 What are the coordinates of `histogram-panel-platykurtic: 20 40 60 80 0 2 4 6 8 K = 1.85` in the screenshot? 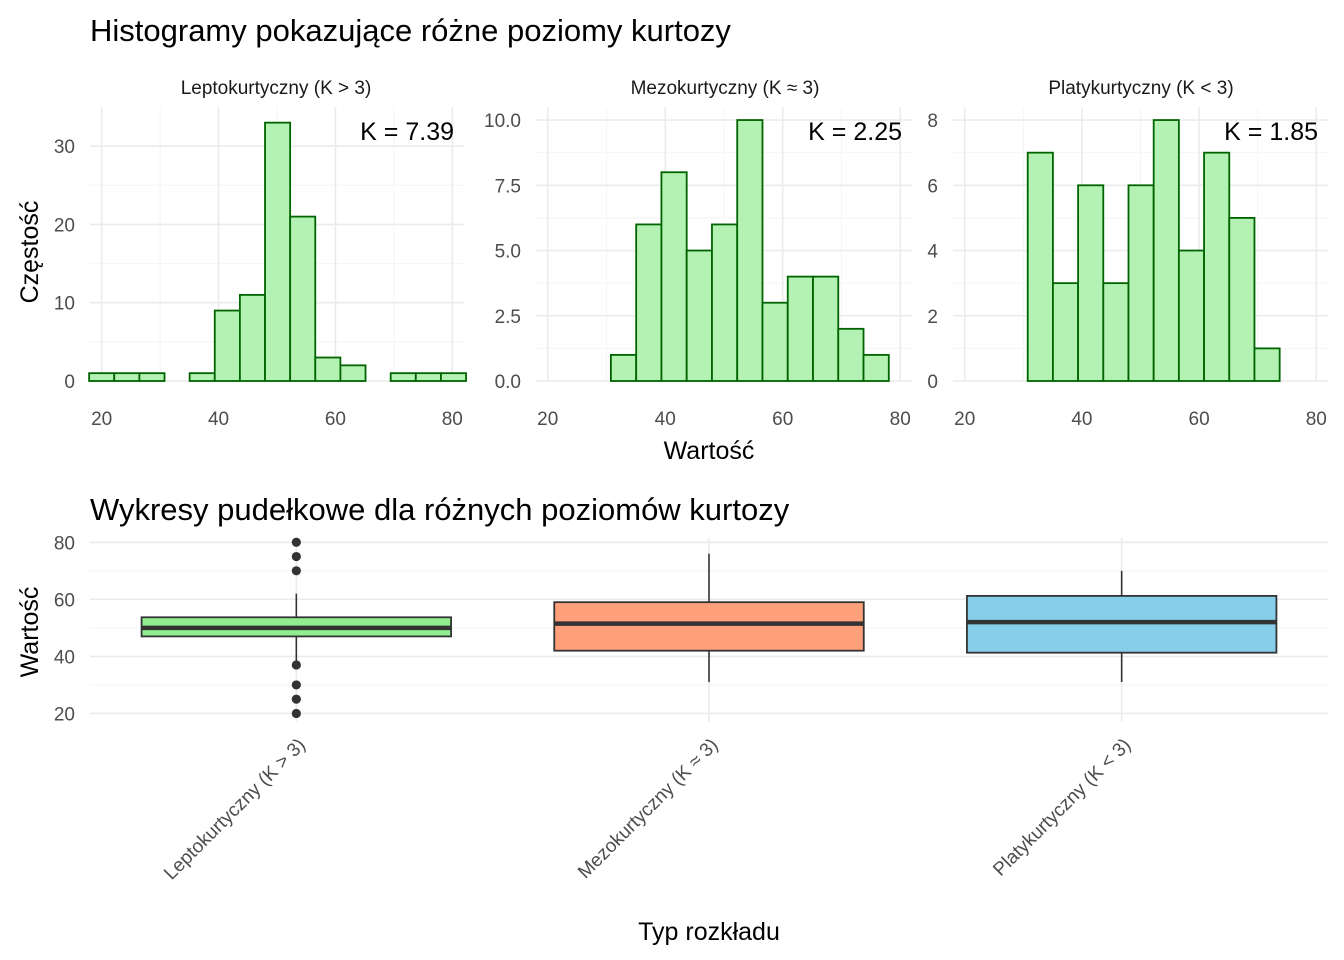 It's located at (1127, 268).